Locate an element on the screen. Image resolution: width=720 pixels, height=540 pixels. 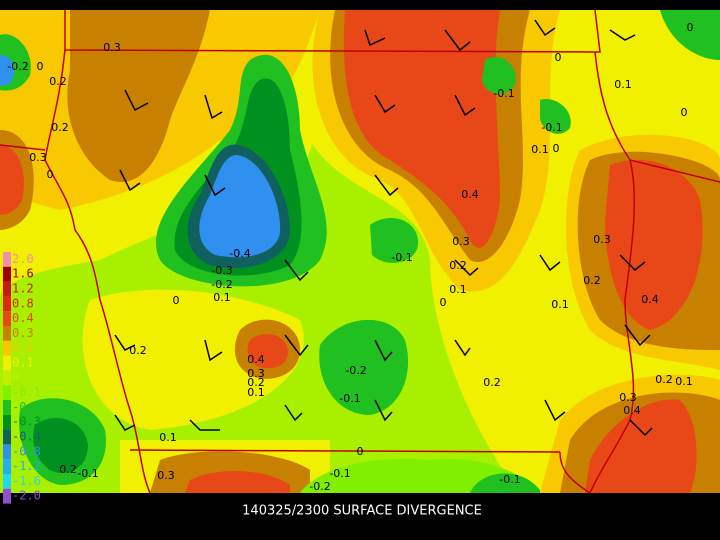
legend-label: -0.2 is located at coordinates (26, 407).